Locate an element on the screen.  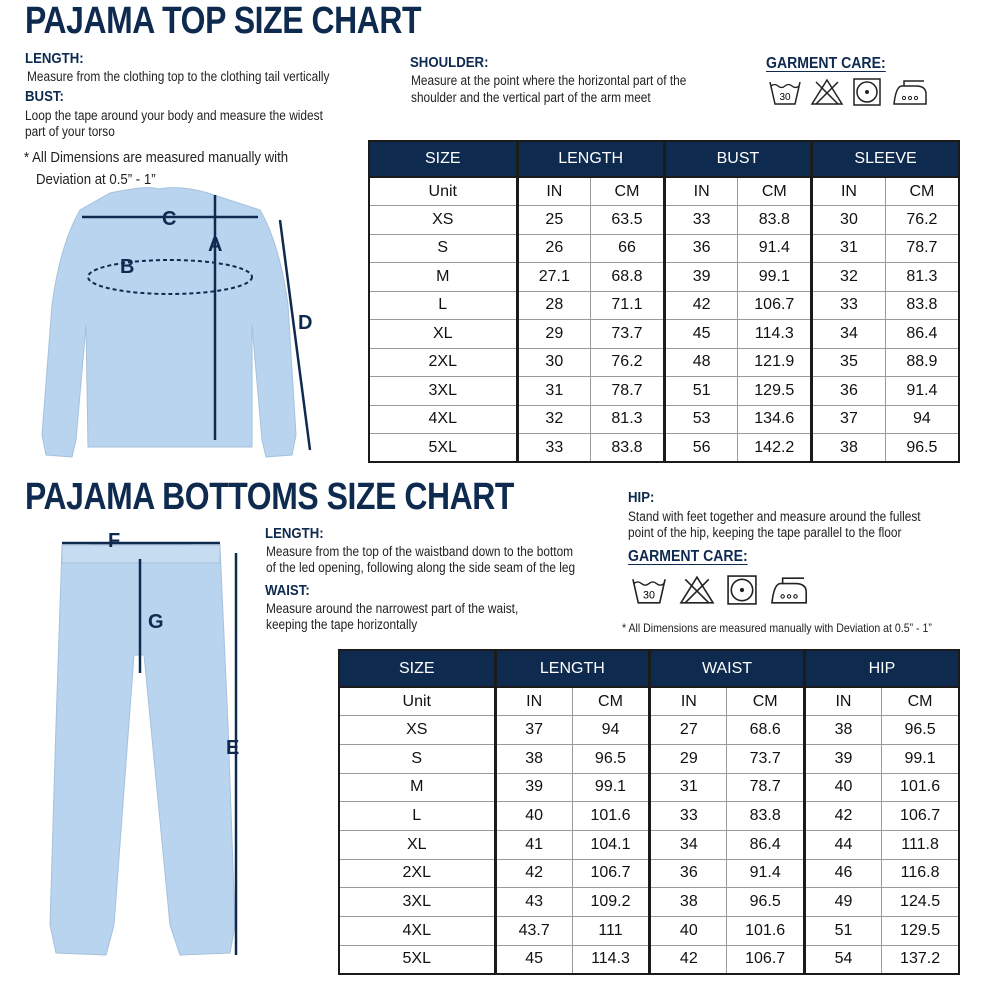
top-note-2: Deviation at 0.5” - 1” is located at coordinates (96, 179).